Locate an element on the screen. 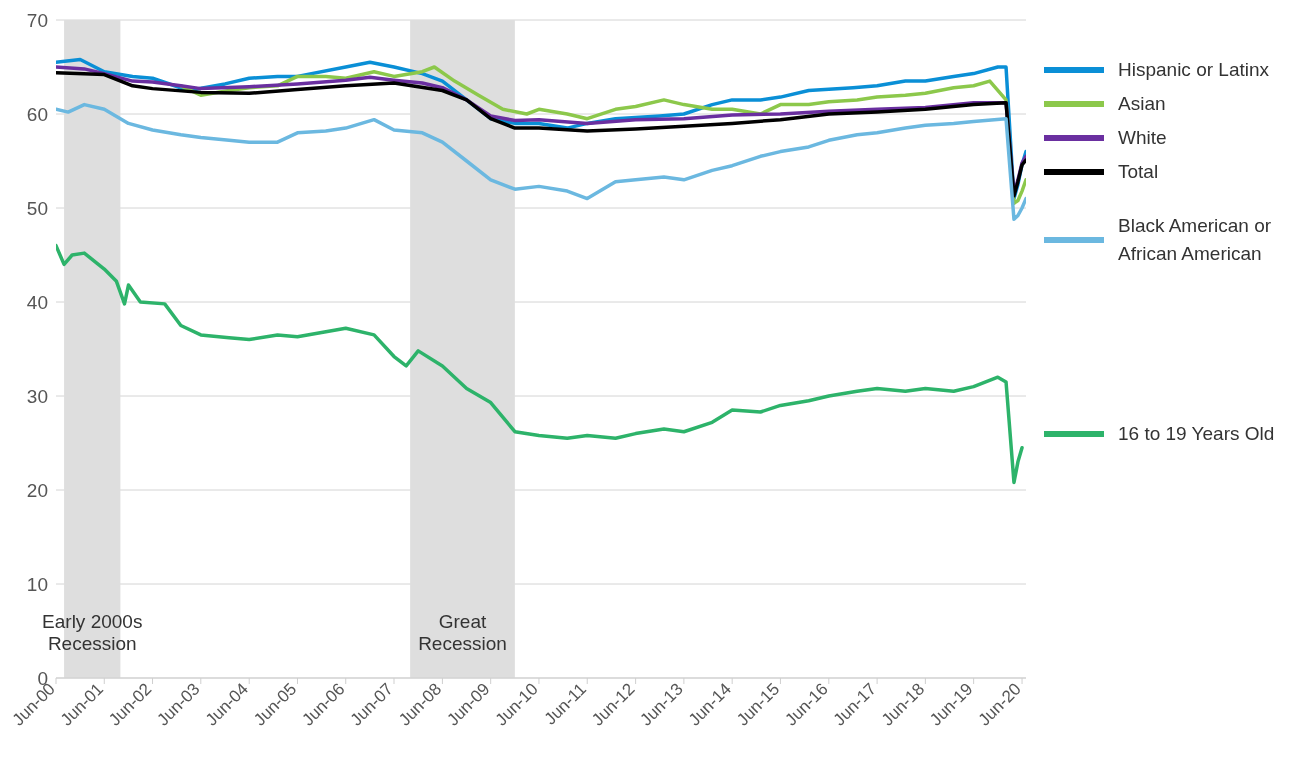 The height and width of the screenshot is (775, 1312). band-label: Great Recession is located at coordinates (462, 632).